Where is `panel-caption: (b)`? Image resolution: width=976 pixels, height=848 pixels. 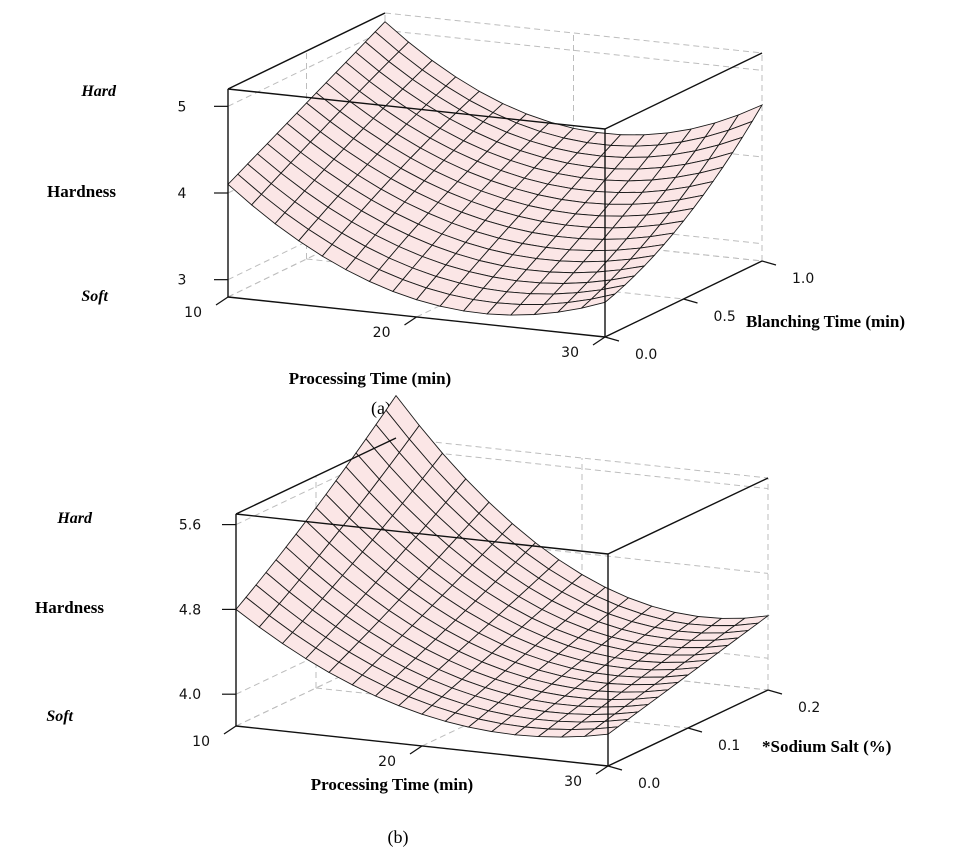 panel-caption: (b) is located at coordinates (398, 837).